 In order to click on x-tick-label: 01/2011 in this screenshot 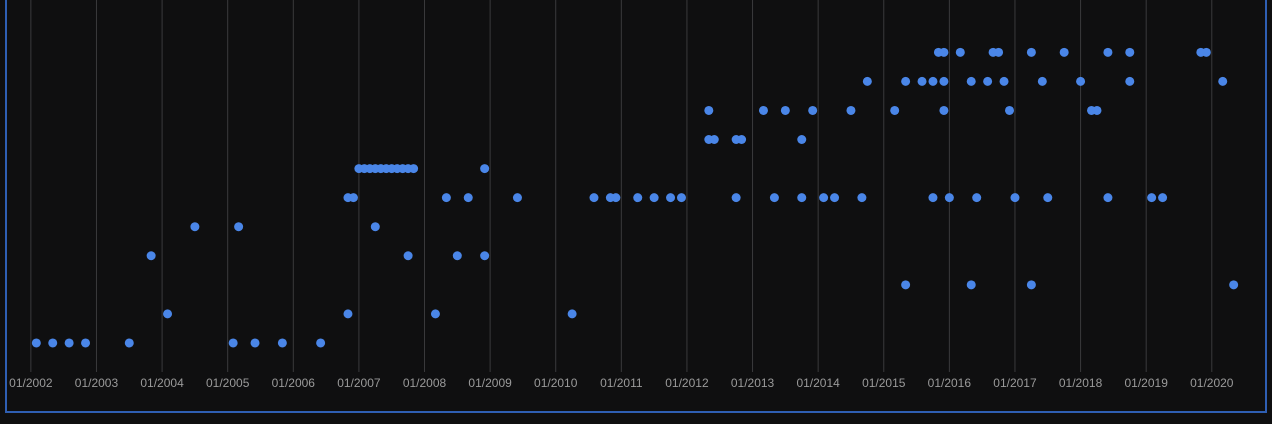, I will do `click(621, 383)`.